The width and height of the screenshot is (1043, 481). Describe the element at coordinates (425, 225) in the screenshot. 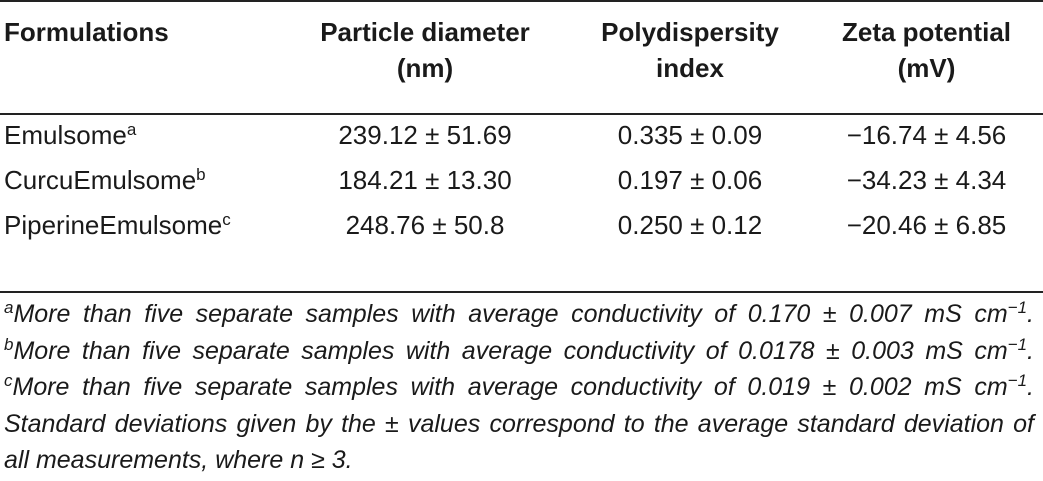

I see `diameter-cell: 248.76 ± 50.8` at that location.